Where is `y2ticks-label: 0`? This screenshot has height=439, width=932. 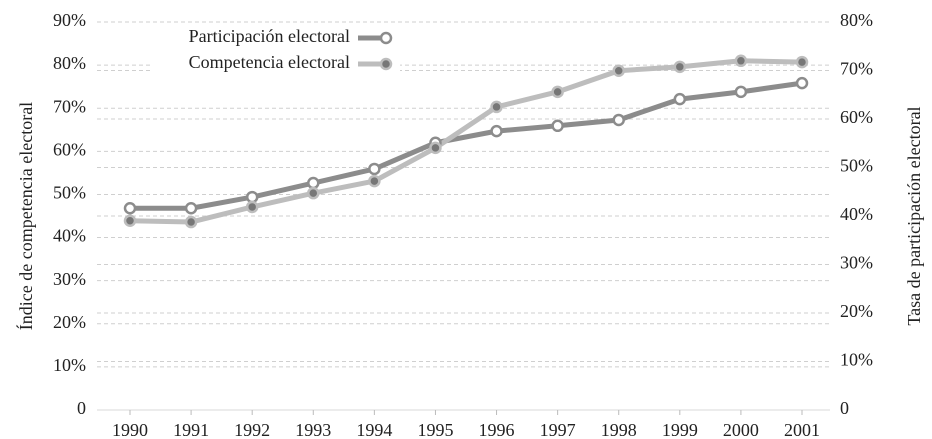
y2ticks-label: 0 is located at coordinates (844, 408).